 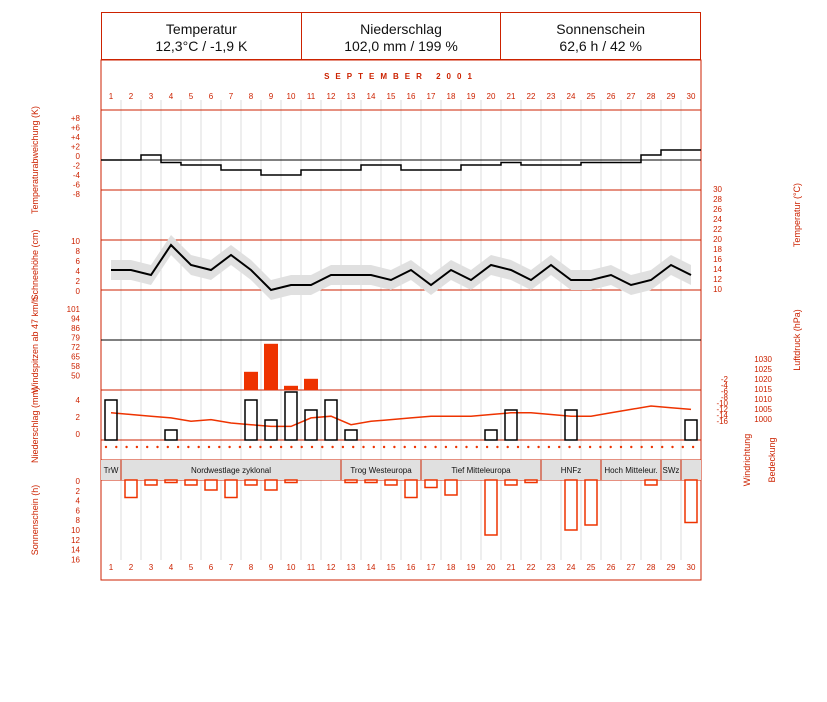 I want to click on day-label-top: 26, so click(x=611, y=96).